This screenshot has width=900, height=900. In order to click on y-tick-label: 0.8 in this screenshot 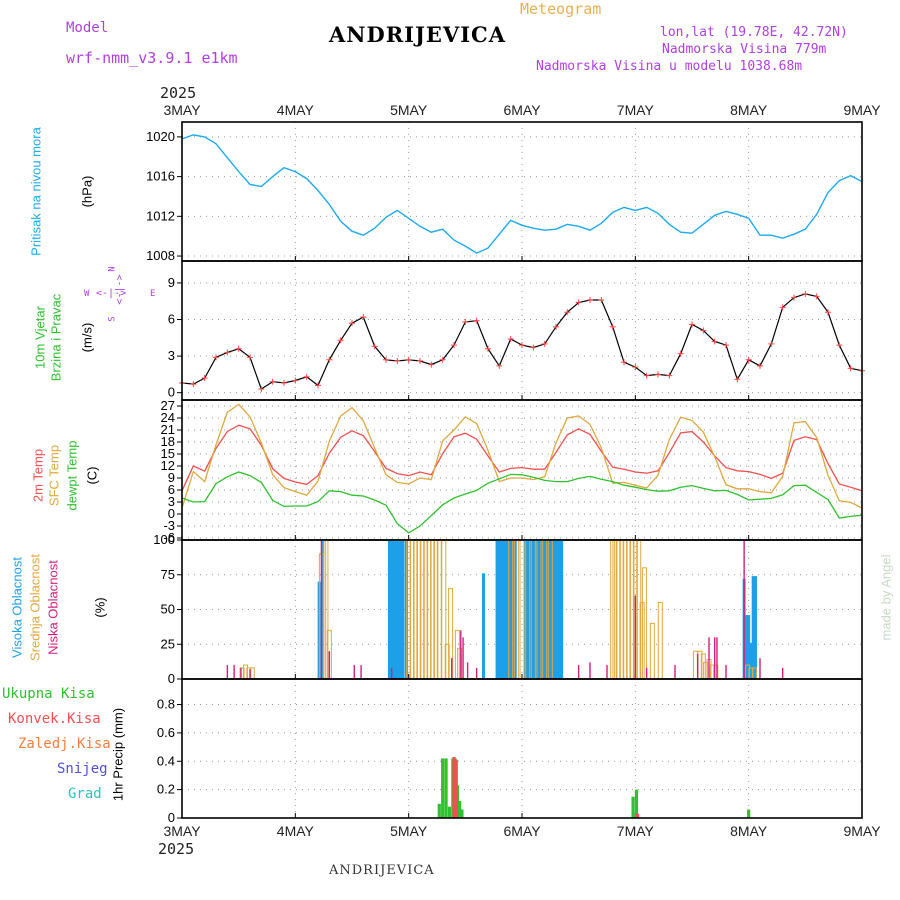, I will do `click(166, 704)`.